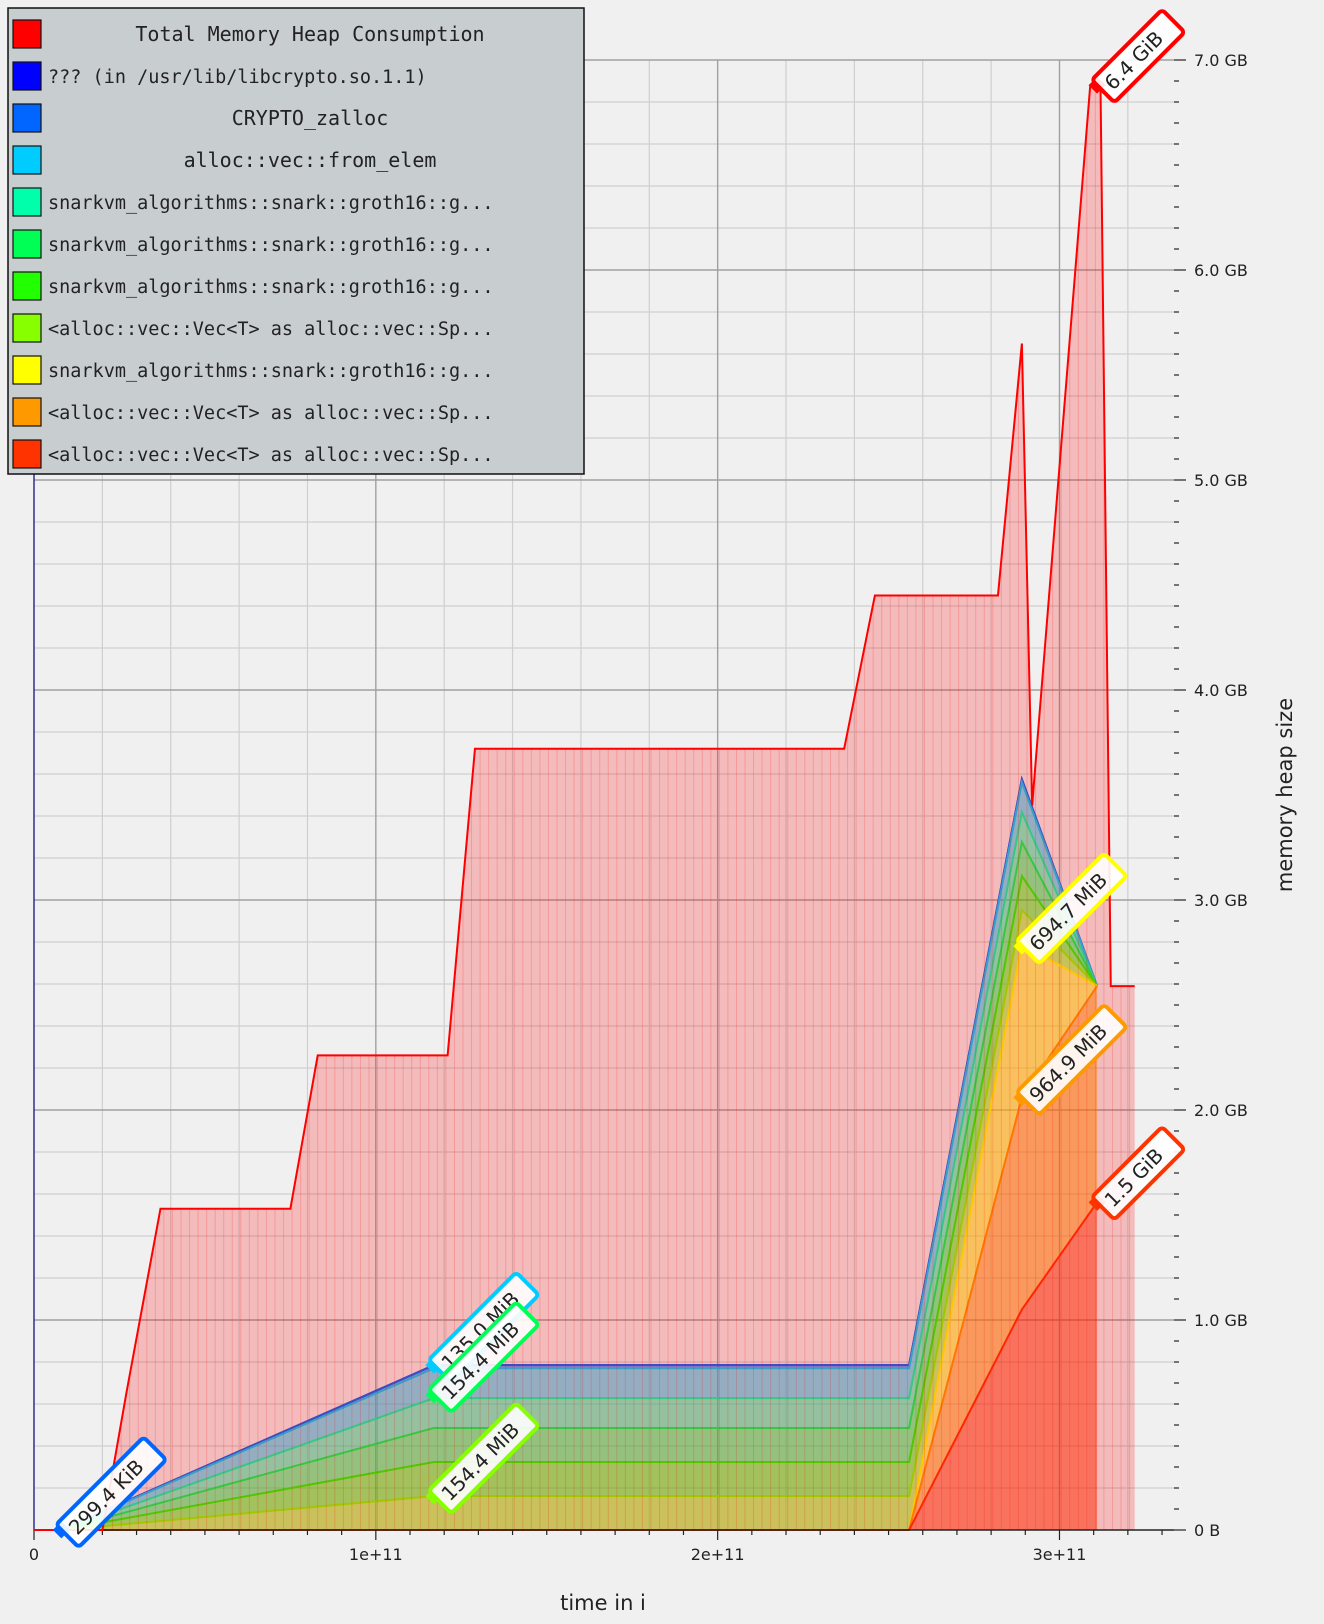 The image size is (1324, 1624). I want to click on y-tick-label: 7.0 GB, so click(1221, 60).